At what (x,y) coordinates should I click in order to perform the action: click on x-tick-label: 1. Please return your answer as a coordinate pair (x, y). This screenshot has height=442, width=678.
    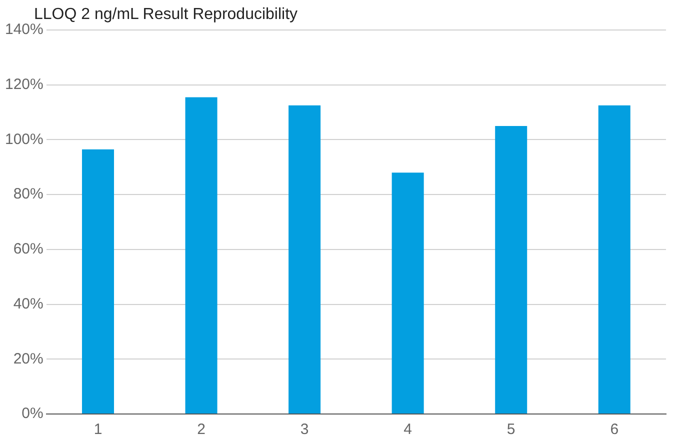
    Looking at the image, I should click on (98, 429).